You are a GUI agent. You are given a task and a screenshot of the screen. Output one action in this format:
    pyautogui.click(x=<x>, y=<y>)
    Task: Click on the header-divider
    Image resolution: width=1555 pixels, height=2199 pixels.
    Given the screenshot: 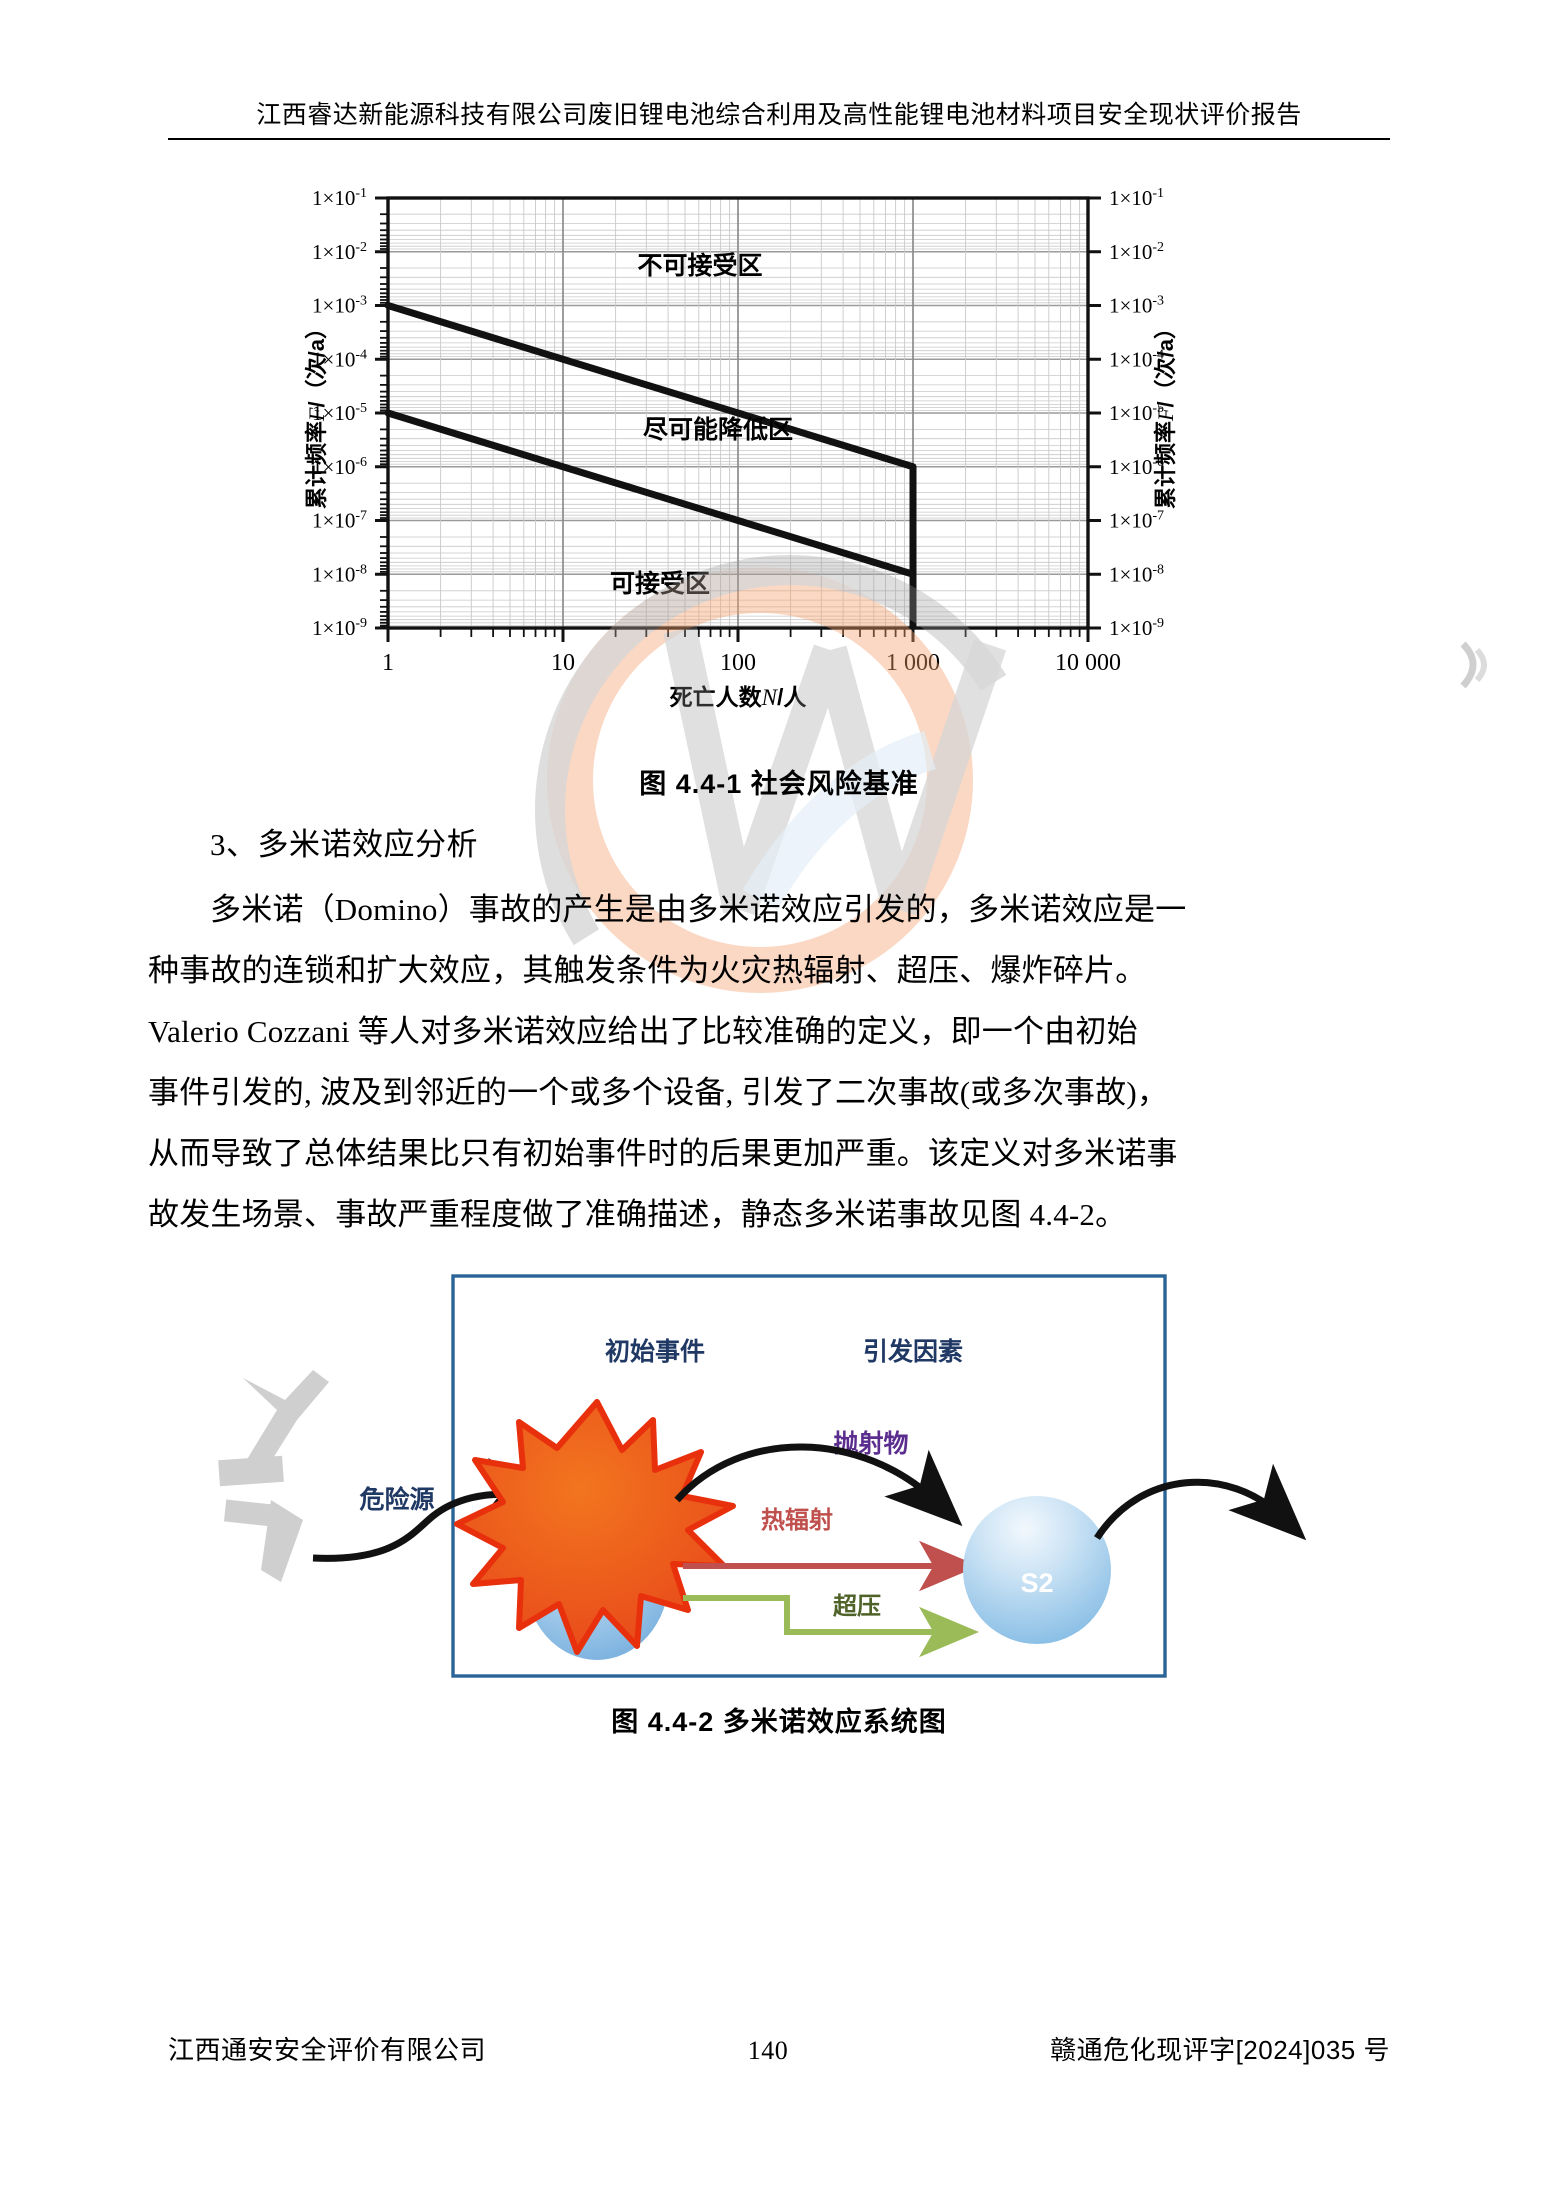 What is the action you would take?
    pyautogui.click(x=779, y=139)
    